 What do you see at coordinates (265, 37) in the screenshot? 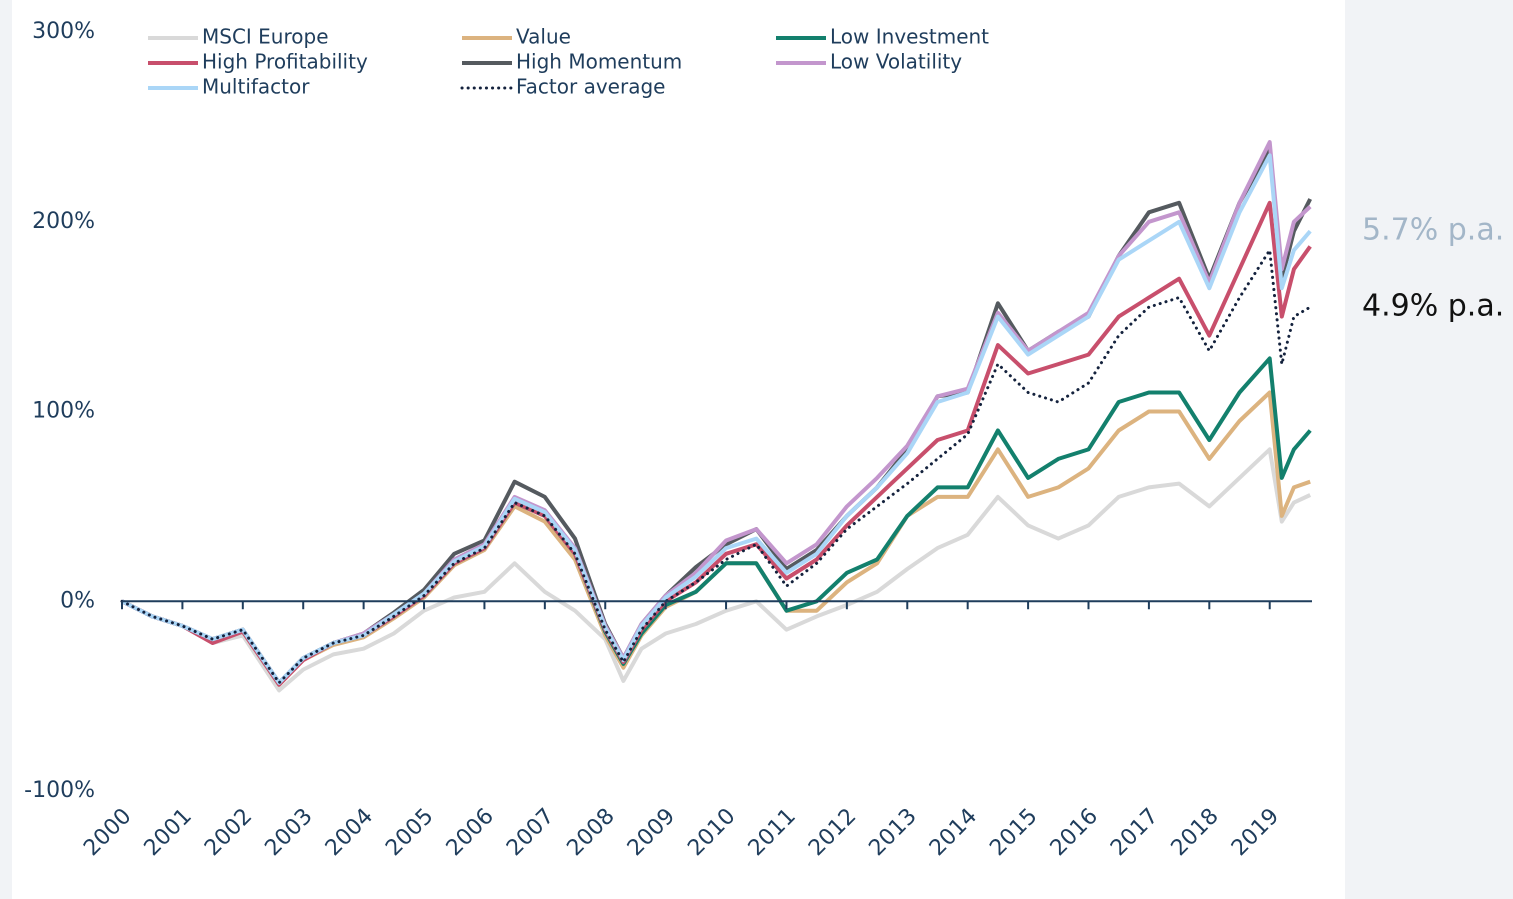
I see `legend-label: MSCI Europe` at bounding box center [265, 37].